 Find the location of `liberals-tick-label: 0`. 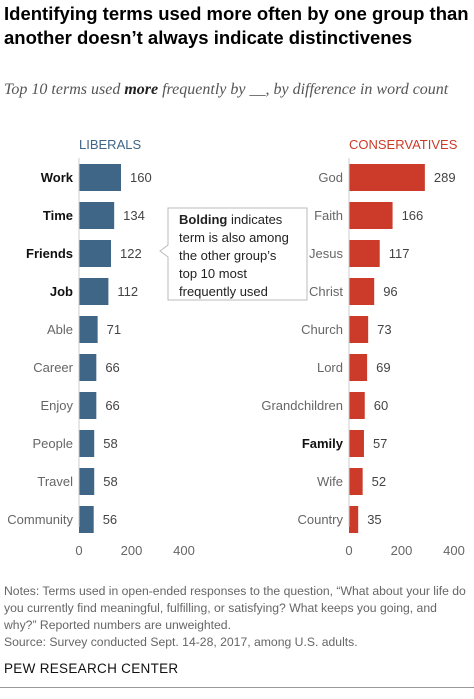

liberals-tick-label: 0 is located at coordinates (78, 550).